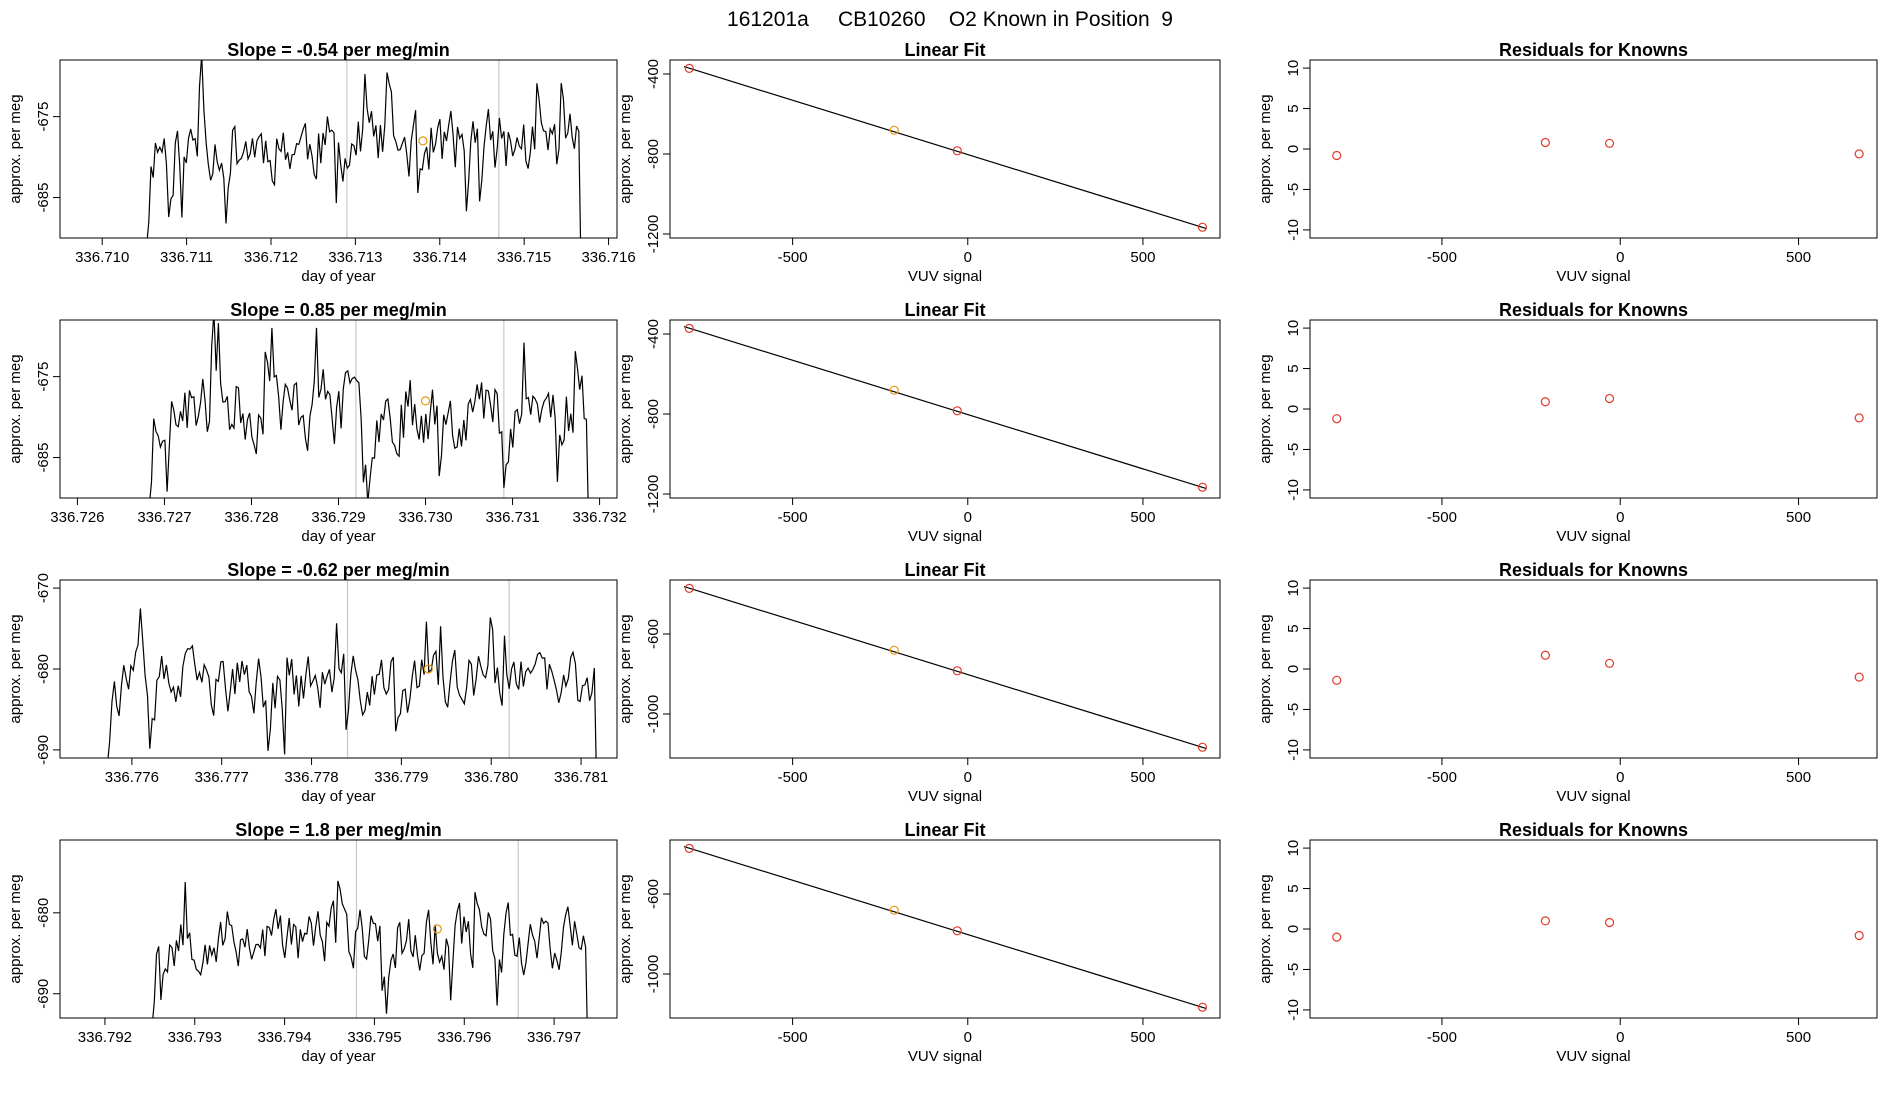  Describe the element at coordinates (338, 310) in the screenshot. I see `panel-title: Slope = 0.85 per meg/min` at that location.